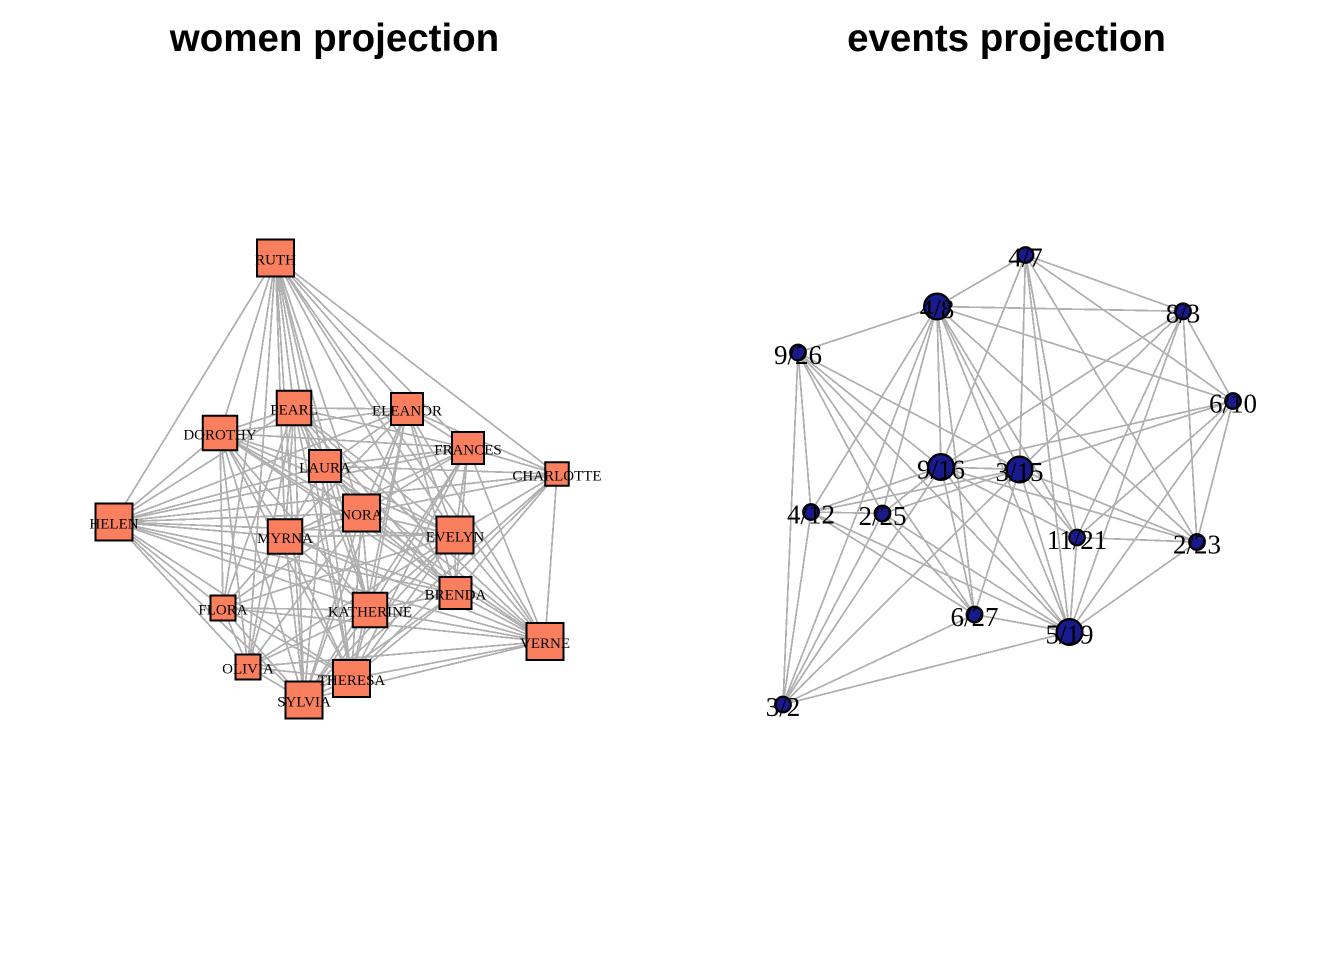 The height and width of the screenshot is (960, 1344). Describe the element at coordinates (1069, 634) in the screenshot. I see `svg-text: 5/19` at that location.